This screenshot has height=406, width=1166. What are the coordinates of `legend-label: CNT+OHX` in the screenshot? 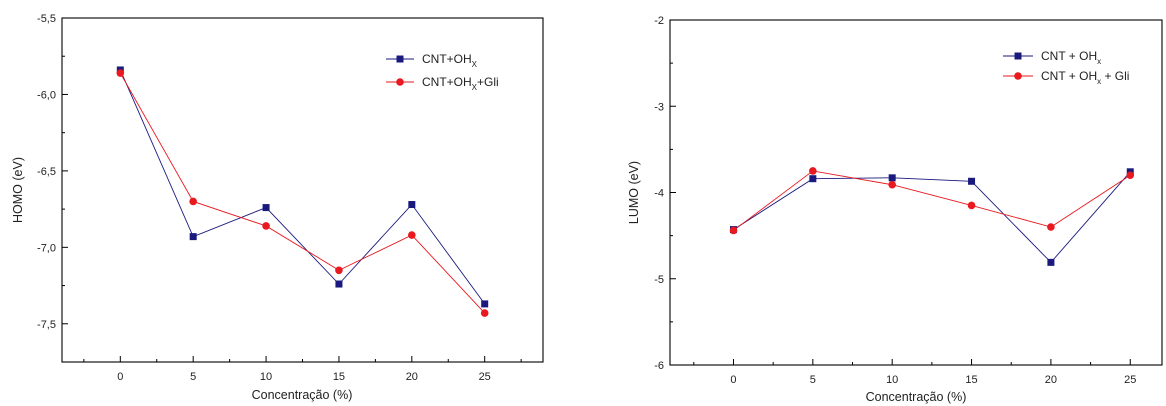 It's located at (450, 60).